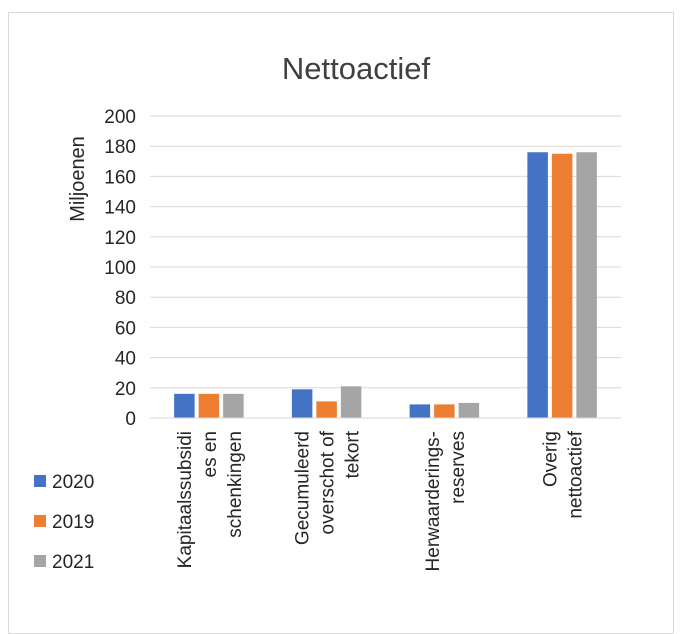  I want to click on y-tick-label: 60, so click(125, 328).